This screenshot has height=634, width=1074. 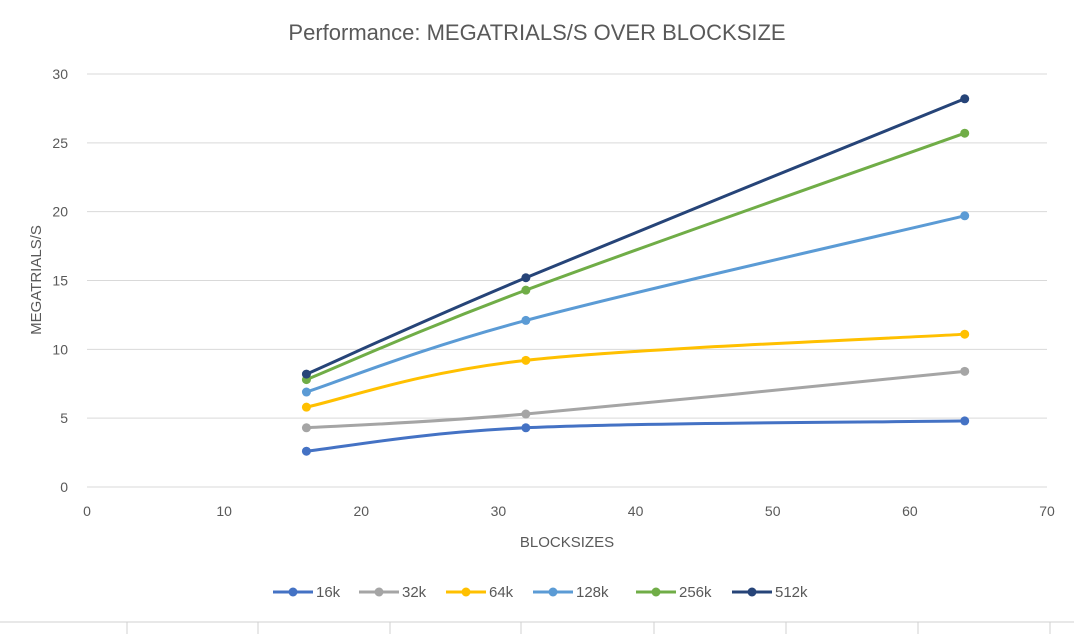 I want to click on y-tick-label: 15, so click(x=60, y=281).